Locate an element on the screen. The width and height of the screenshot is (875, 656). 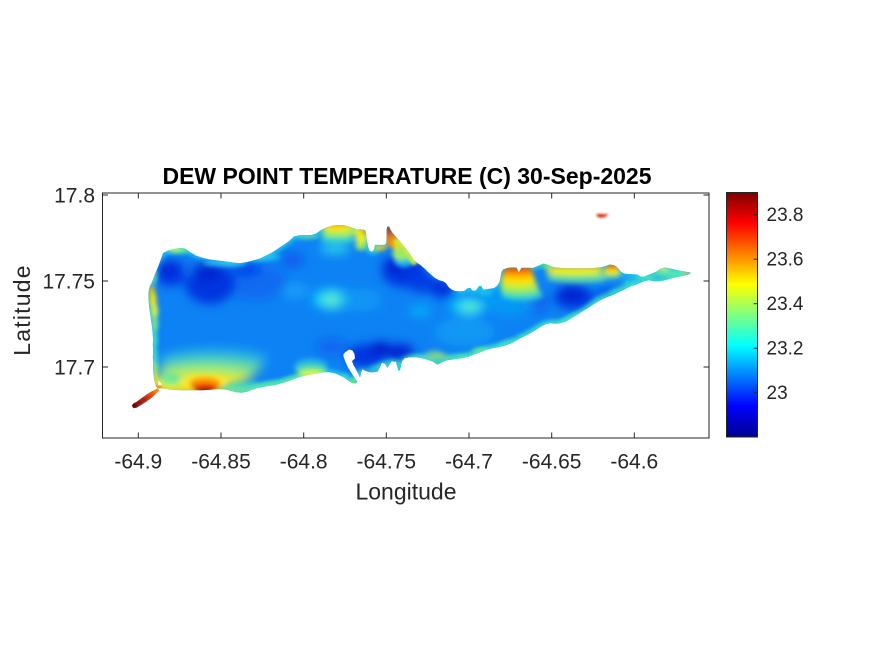
svg-text: 17.7 is located at coordinates (74, 368).